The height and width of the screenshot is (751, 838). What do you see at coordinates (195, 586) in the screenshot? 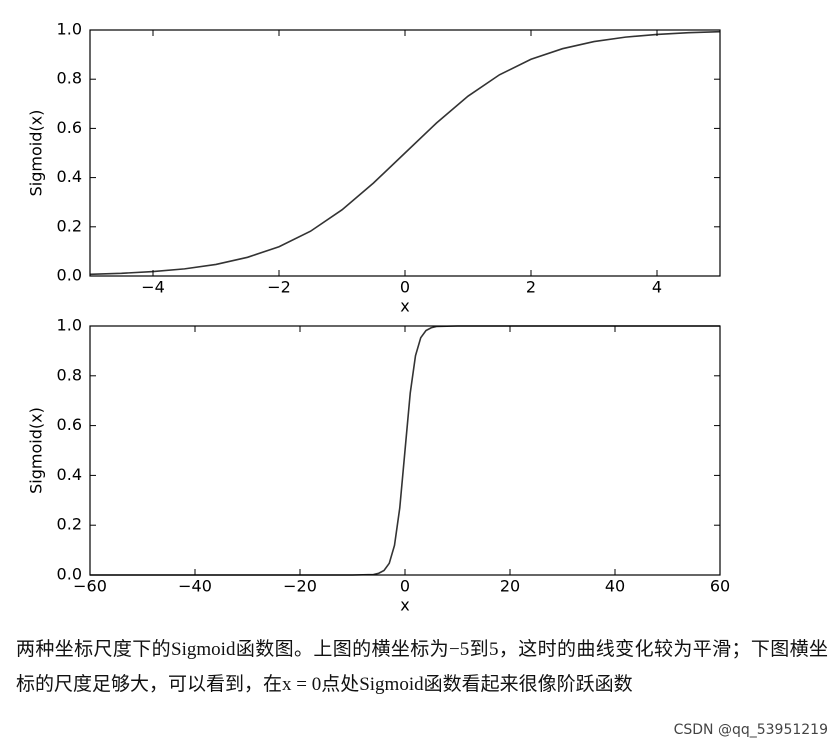
I see `x-tick-label: −40` at bounding box center [195, 586].